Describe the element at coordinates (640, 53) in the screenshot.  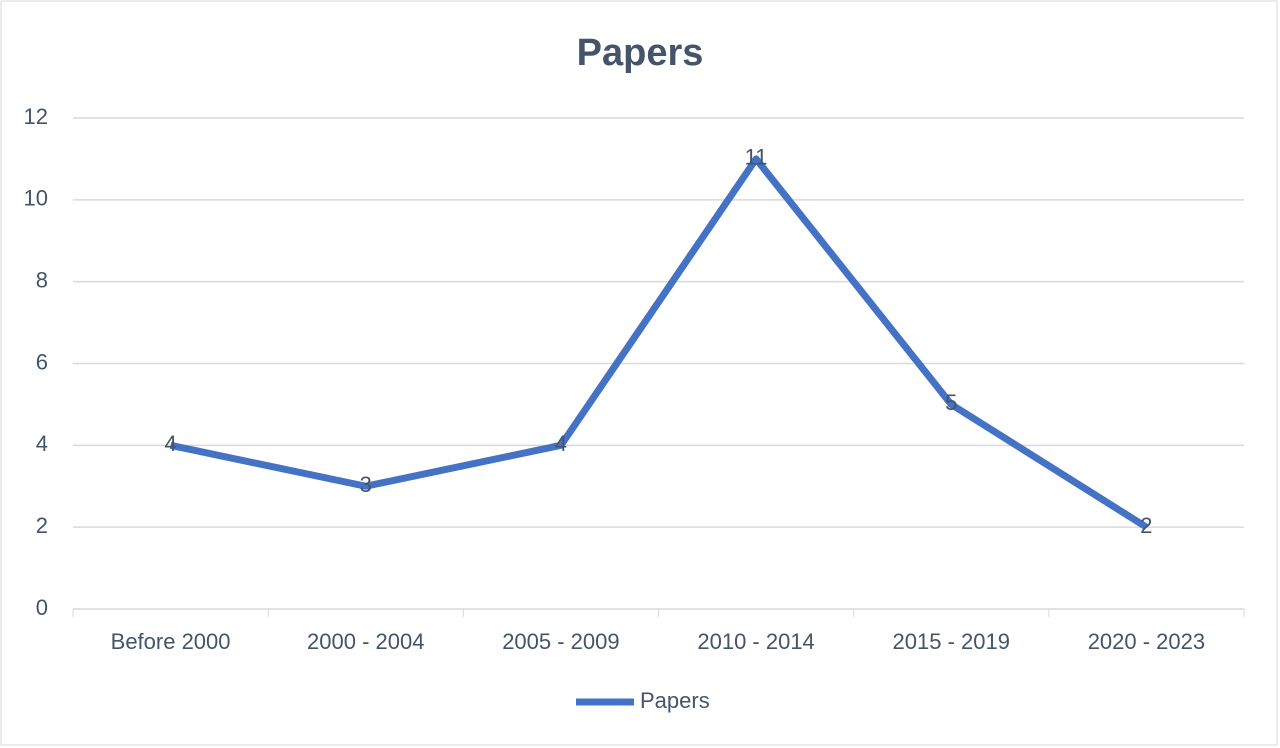
I see `chart-title: Papers` at that location.